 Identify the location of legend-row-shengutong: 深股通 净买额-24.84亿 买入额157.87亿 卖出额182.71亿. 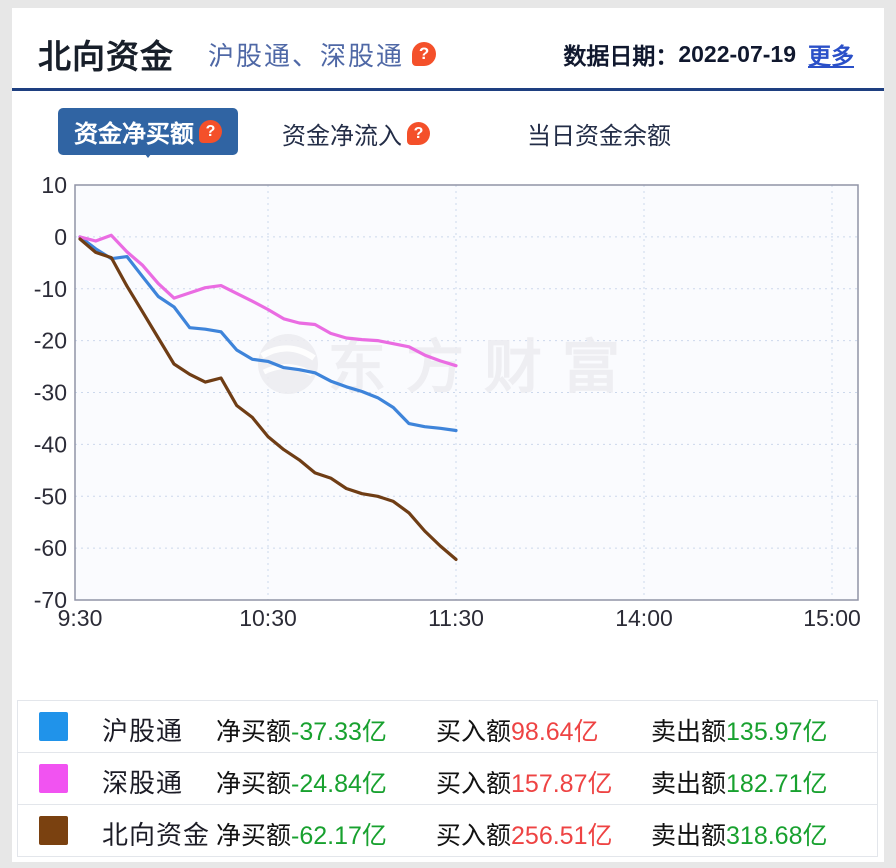
(447, 779).